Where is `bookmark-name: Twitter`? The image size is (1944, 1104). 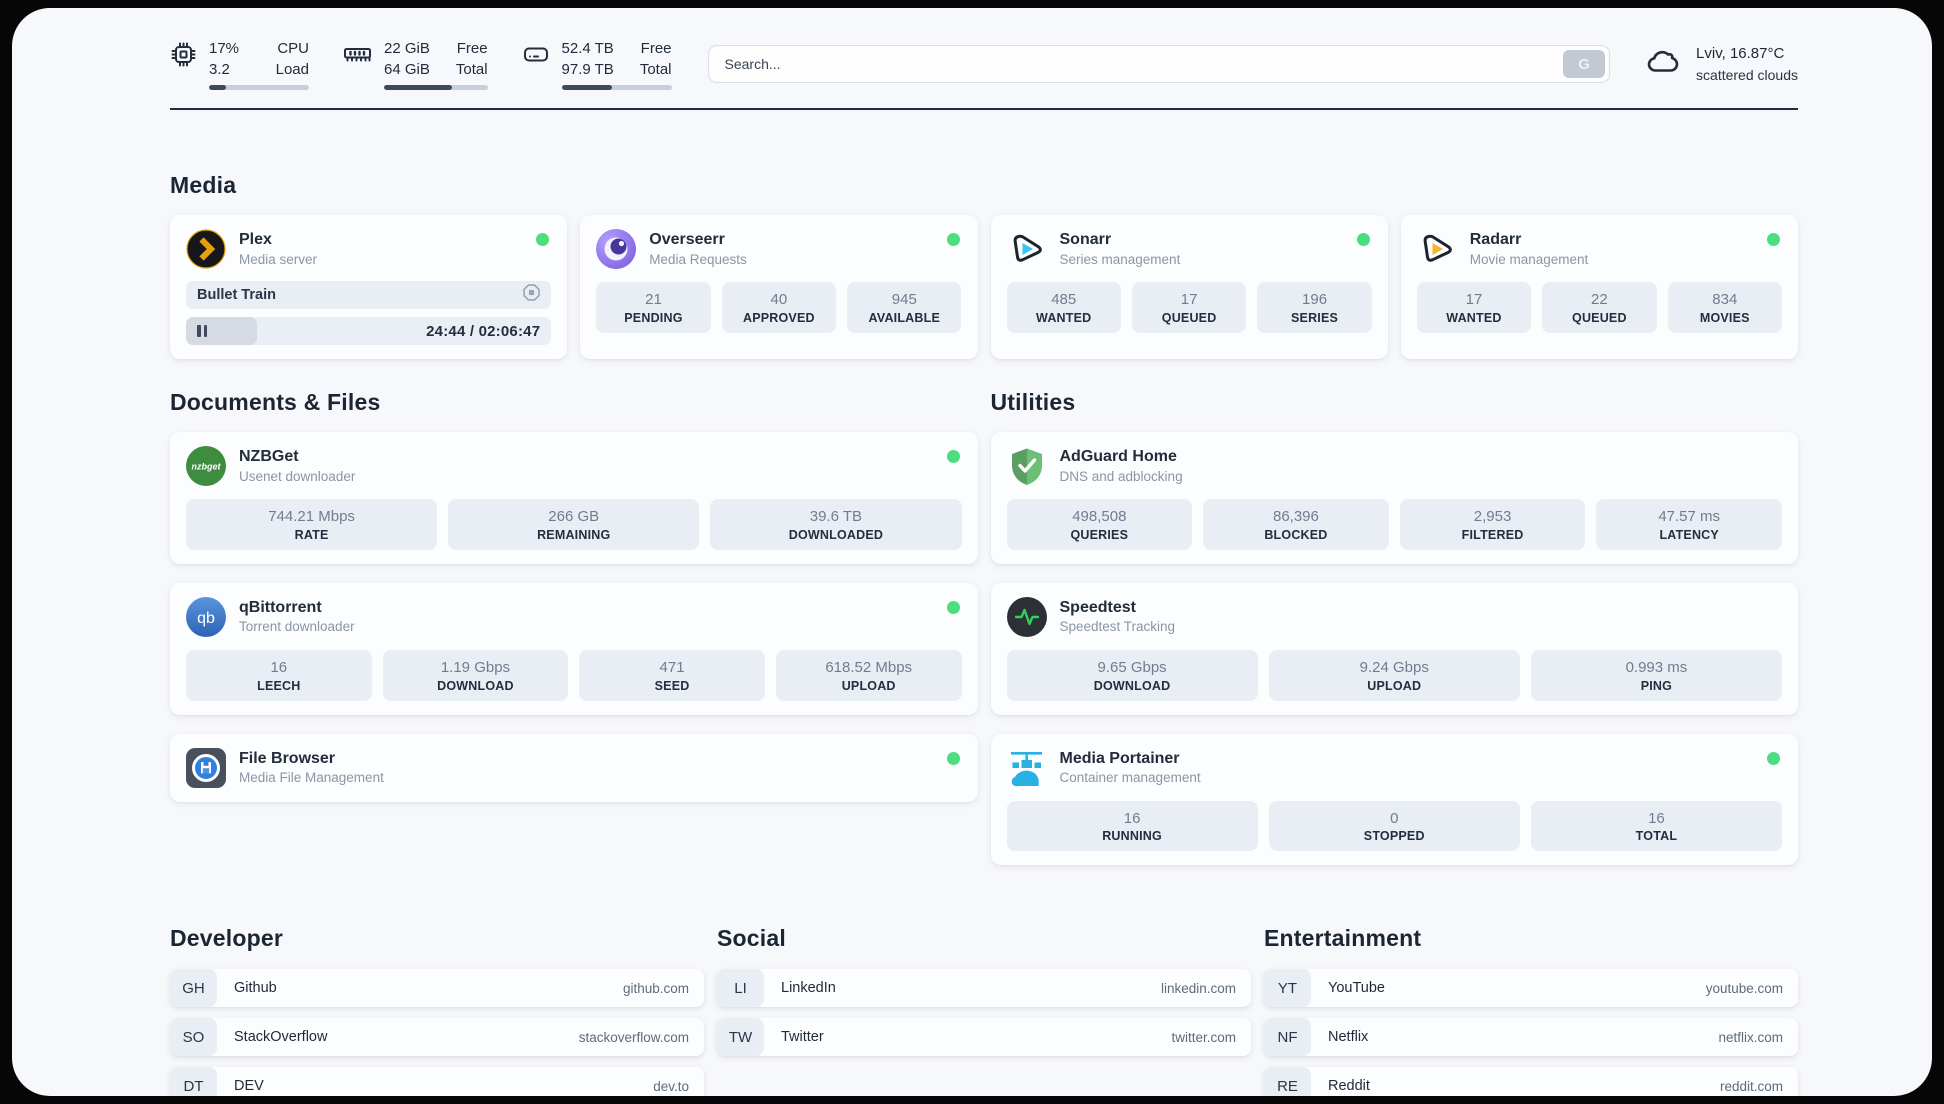
bookmark-name: Twitter is located at coordinates (802, 1037).